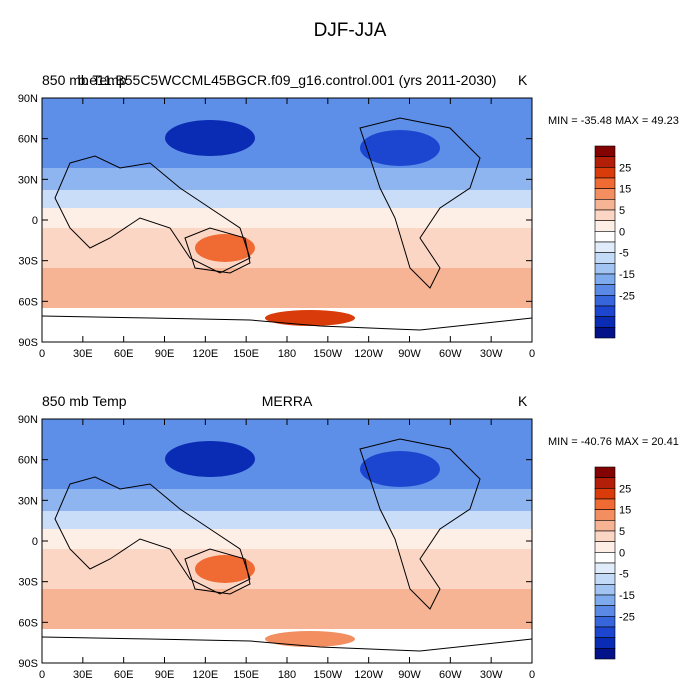 Image resolution: width=700 pixels, height=700 pixels. I want to click on lat-tick-label: 30S, so click(28, 583).